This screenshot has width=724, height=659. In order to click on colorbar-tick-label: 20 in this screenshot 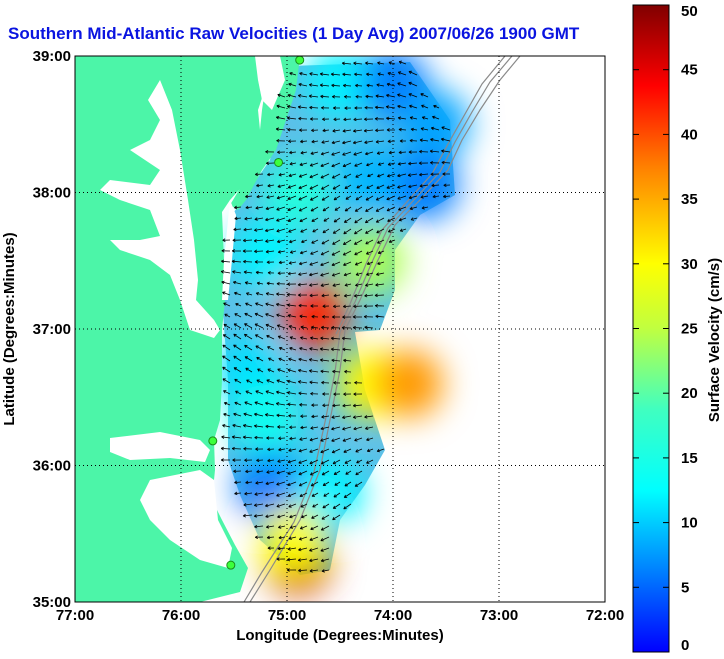, I will do `click(689, 393)`.